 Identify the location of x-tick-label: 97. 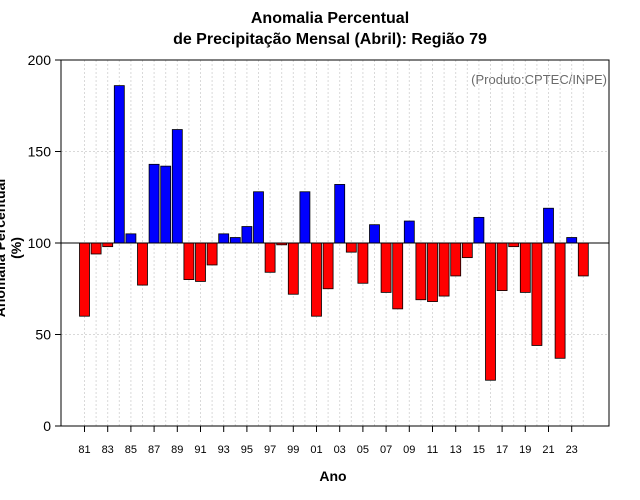
(270, 450).